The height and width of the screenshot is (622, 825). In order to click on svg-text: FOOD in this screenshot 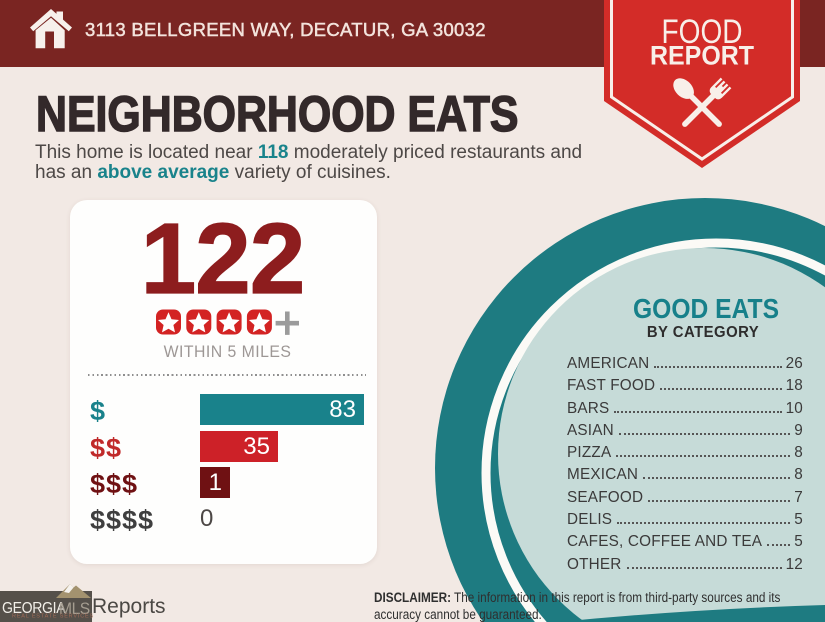, I will do `click(702, 32)`.